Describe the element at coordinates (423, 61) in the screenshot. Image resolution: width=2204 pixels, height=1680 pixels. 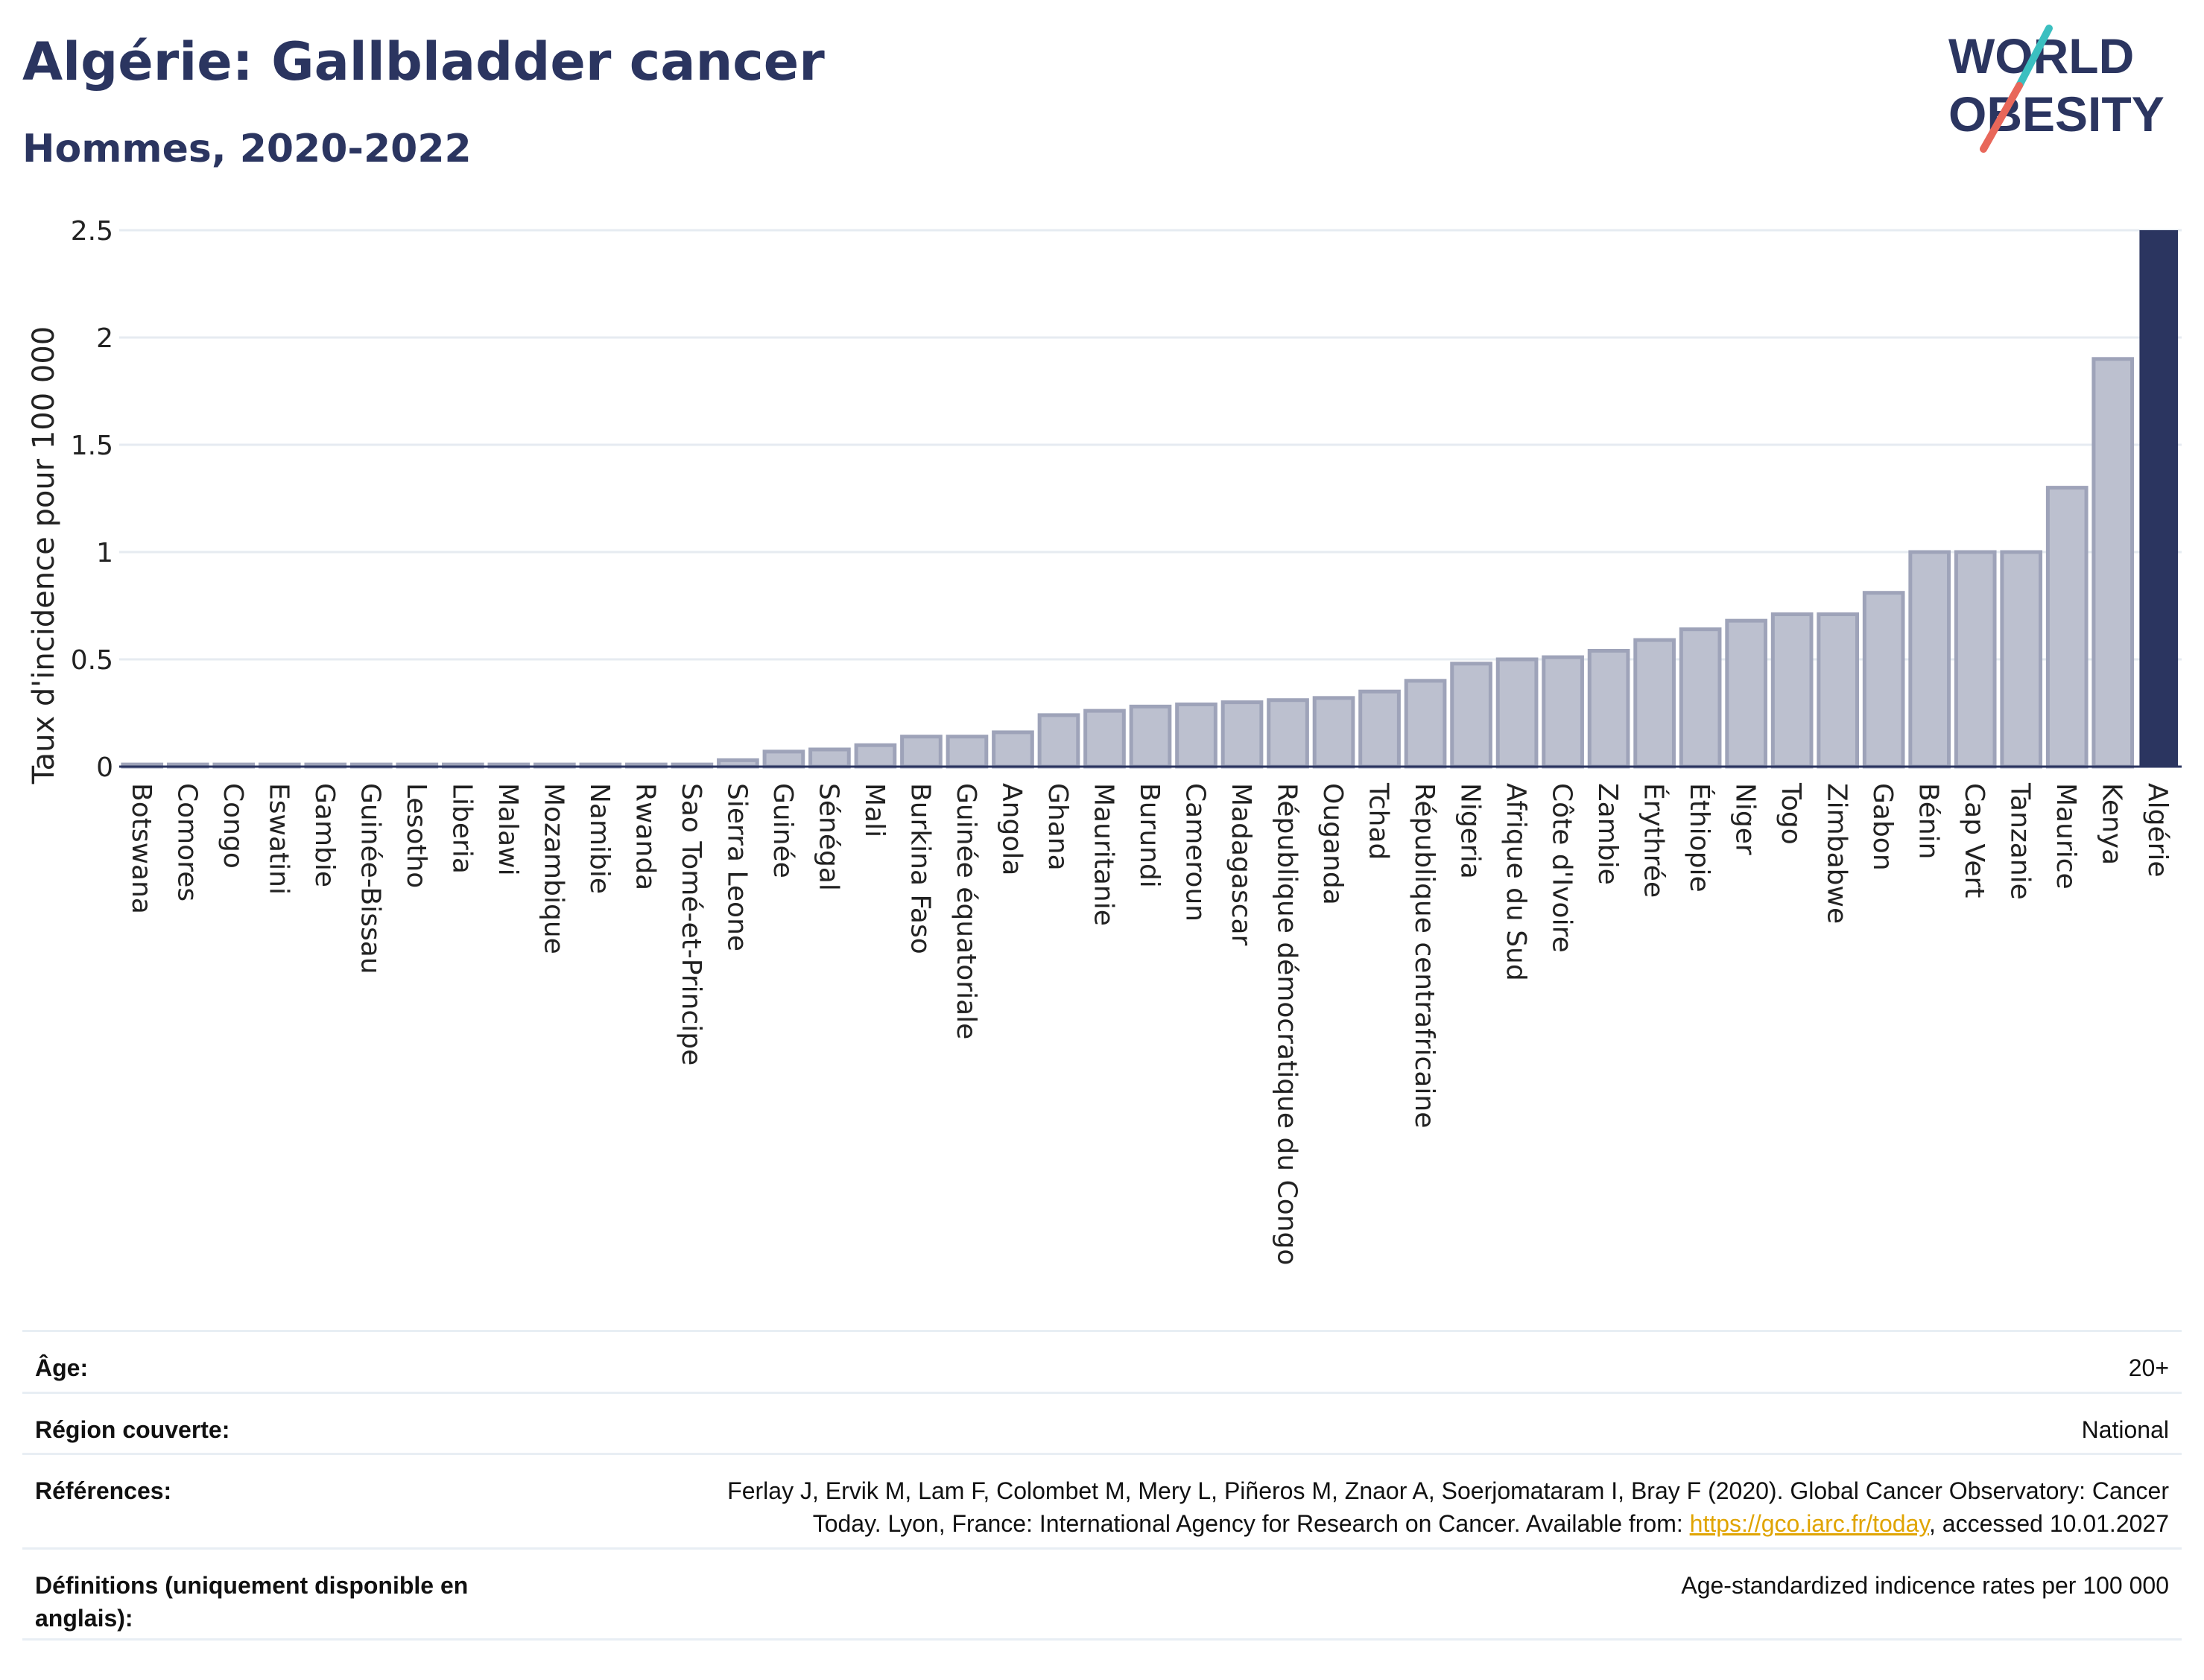
I see `chart-title: Algérie: Gallbladder cancer` at that location.